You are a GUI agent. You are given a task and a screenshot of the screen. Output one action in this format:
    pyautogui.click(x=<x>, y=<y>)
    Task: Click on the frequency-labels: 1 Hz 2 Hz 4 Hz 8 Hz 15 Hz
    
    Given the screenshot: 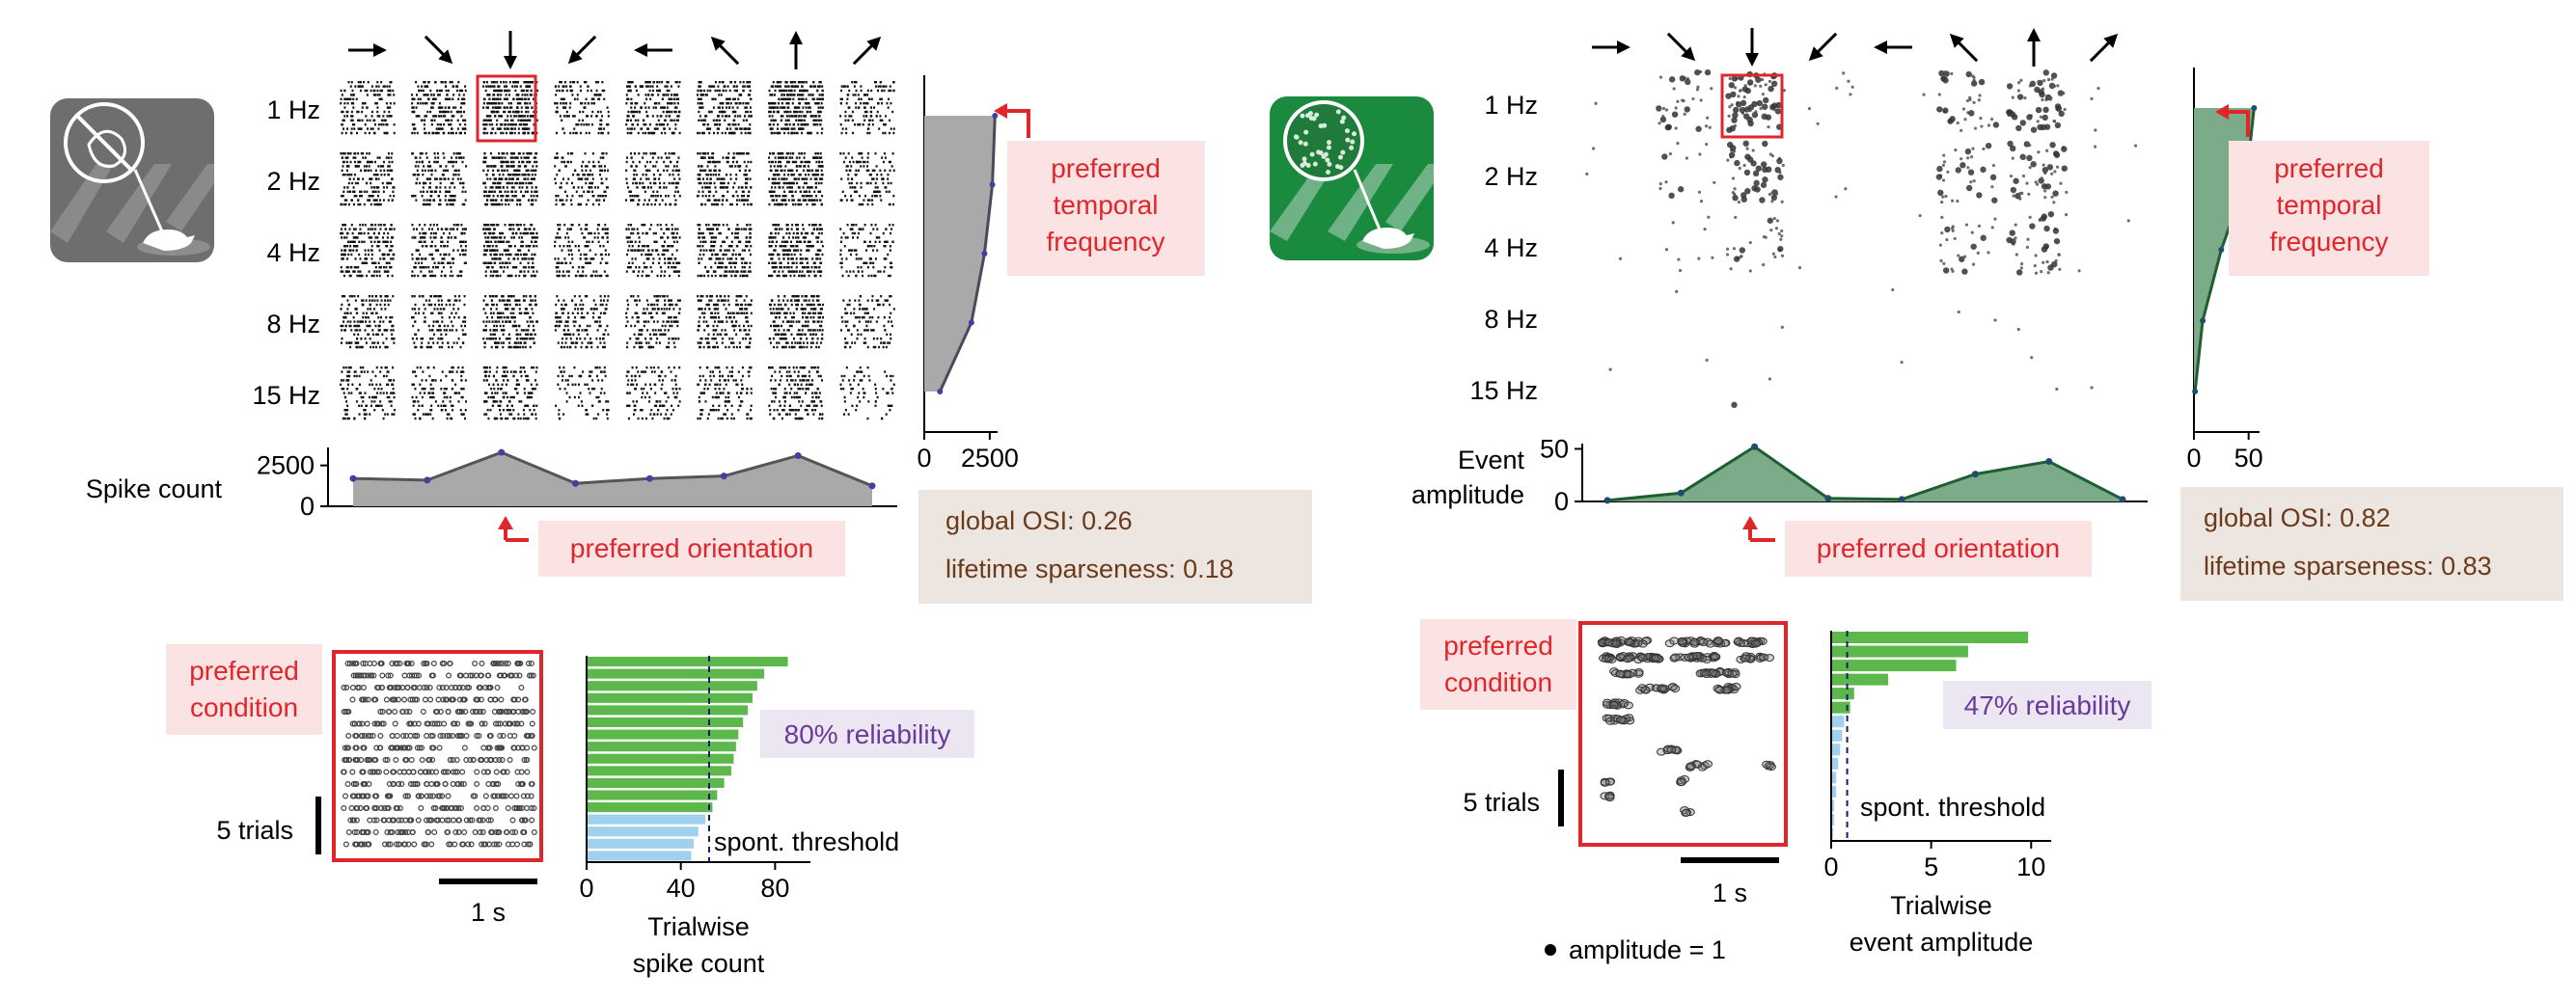 What is the action you would take?
    pyautogui.click(x=1504, y=248)
    